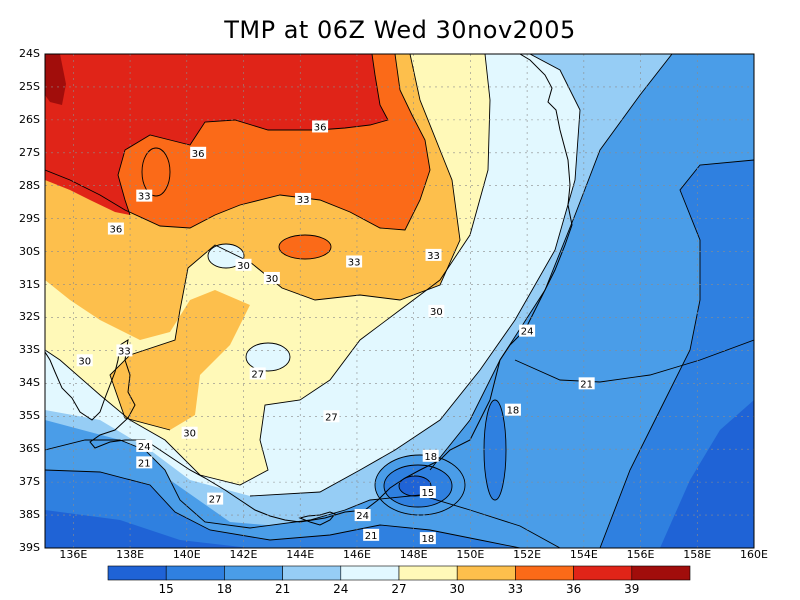  Describe the element at coordinates (754, 554) in the screenshot. I see `longitude-label: 160E` at that location.